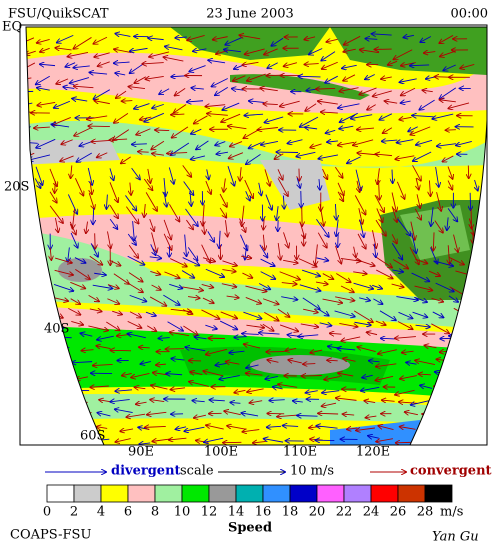  What do you see at coordinates (47, 512) in the screenshot?
I see `colorbar-tick: 0` at bounding box center [47, 512].